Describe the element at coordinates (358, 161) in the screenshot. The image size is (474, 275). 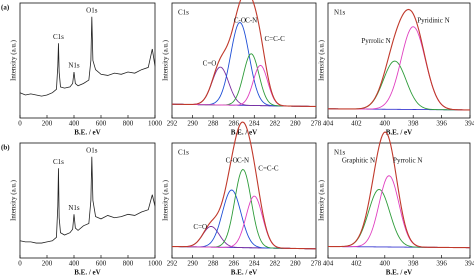
I see `component-label: Graphitic N` at that location.